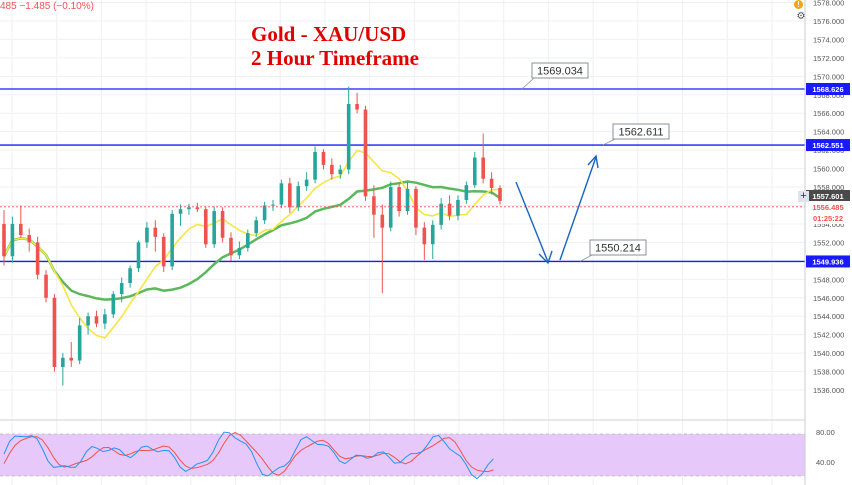 The width and height of the screenshot is (852, 485). Describe the element at coordinates (828, 169) in the screenshot. I see `price-tick-label: 1560.000` at that location.